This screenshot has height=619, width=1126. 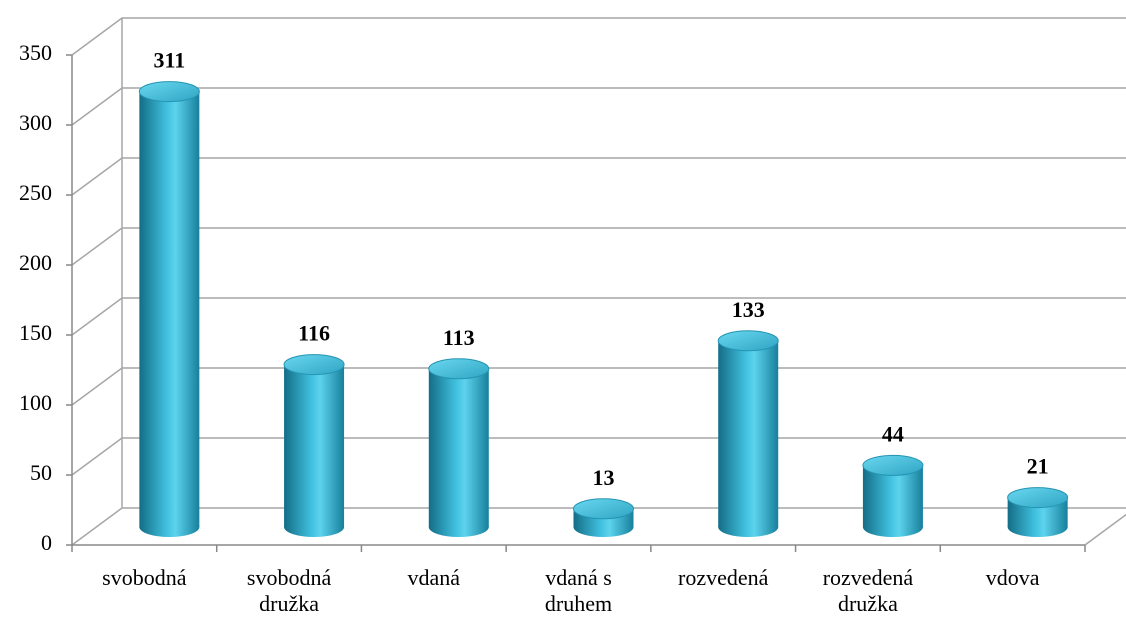 I want to click on data-label: 13, so click(x=604, y=477).